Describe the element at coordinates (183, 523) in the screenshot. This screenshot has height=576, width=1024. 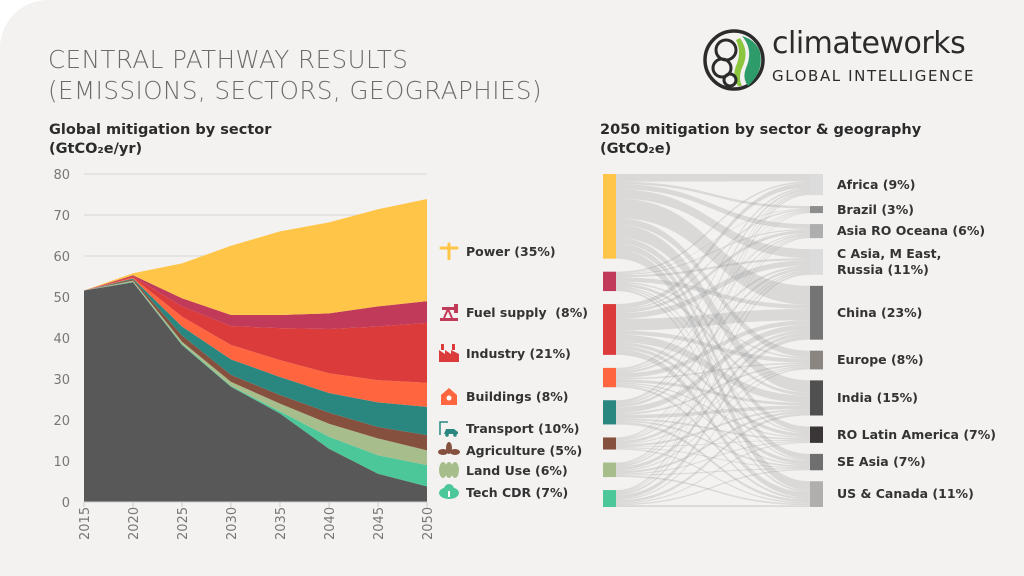
I see `x-tick-label: 2025` at that location.